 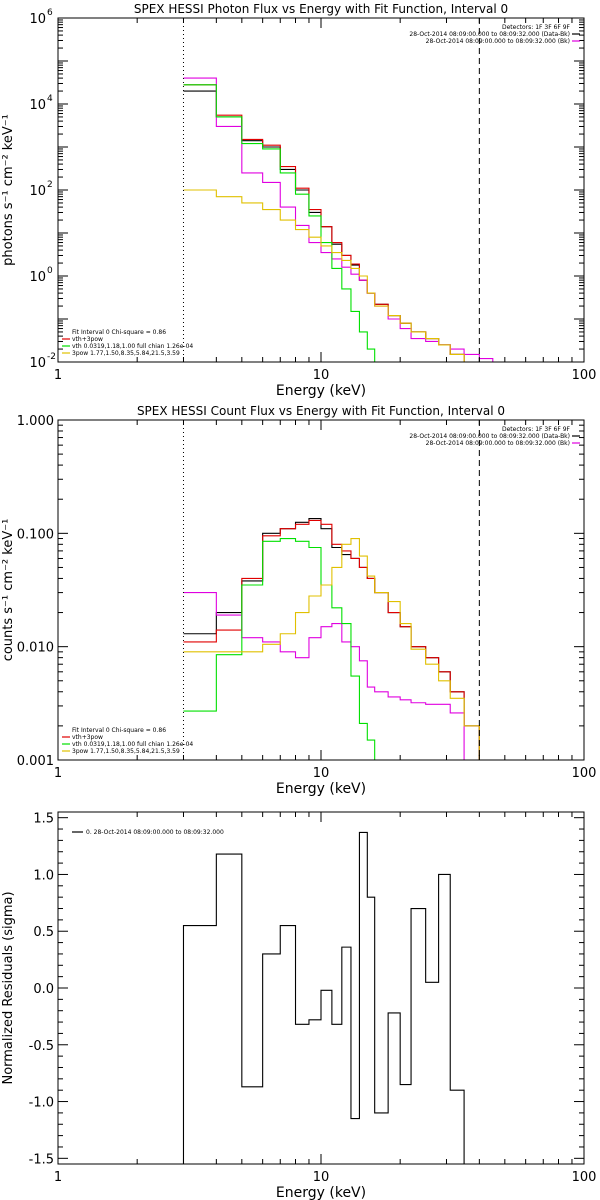 I want to click on count-flux-y-tick-label: 0.001, so click(x=35, y=761).